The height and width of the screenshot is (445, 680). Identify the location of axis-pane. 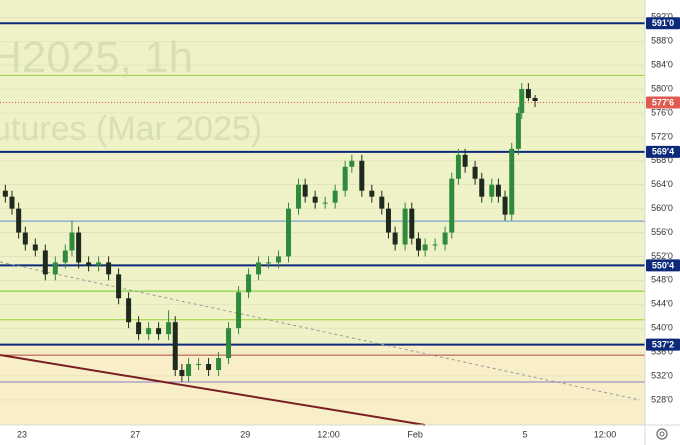
(340, 435).